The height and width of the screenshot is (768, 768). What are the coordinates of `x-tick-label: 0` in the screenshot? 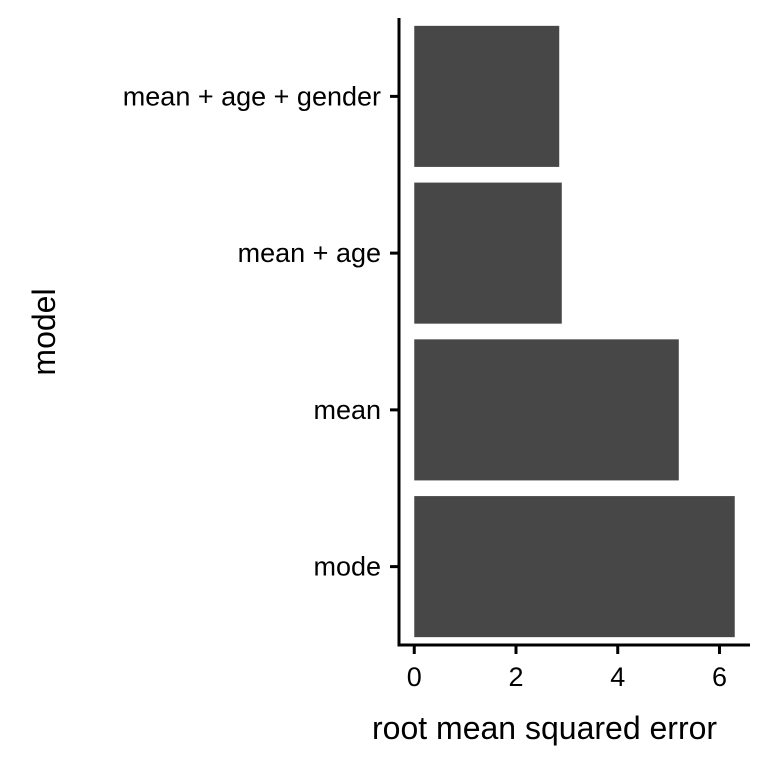 It's located at (414, 677).